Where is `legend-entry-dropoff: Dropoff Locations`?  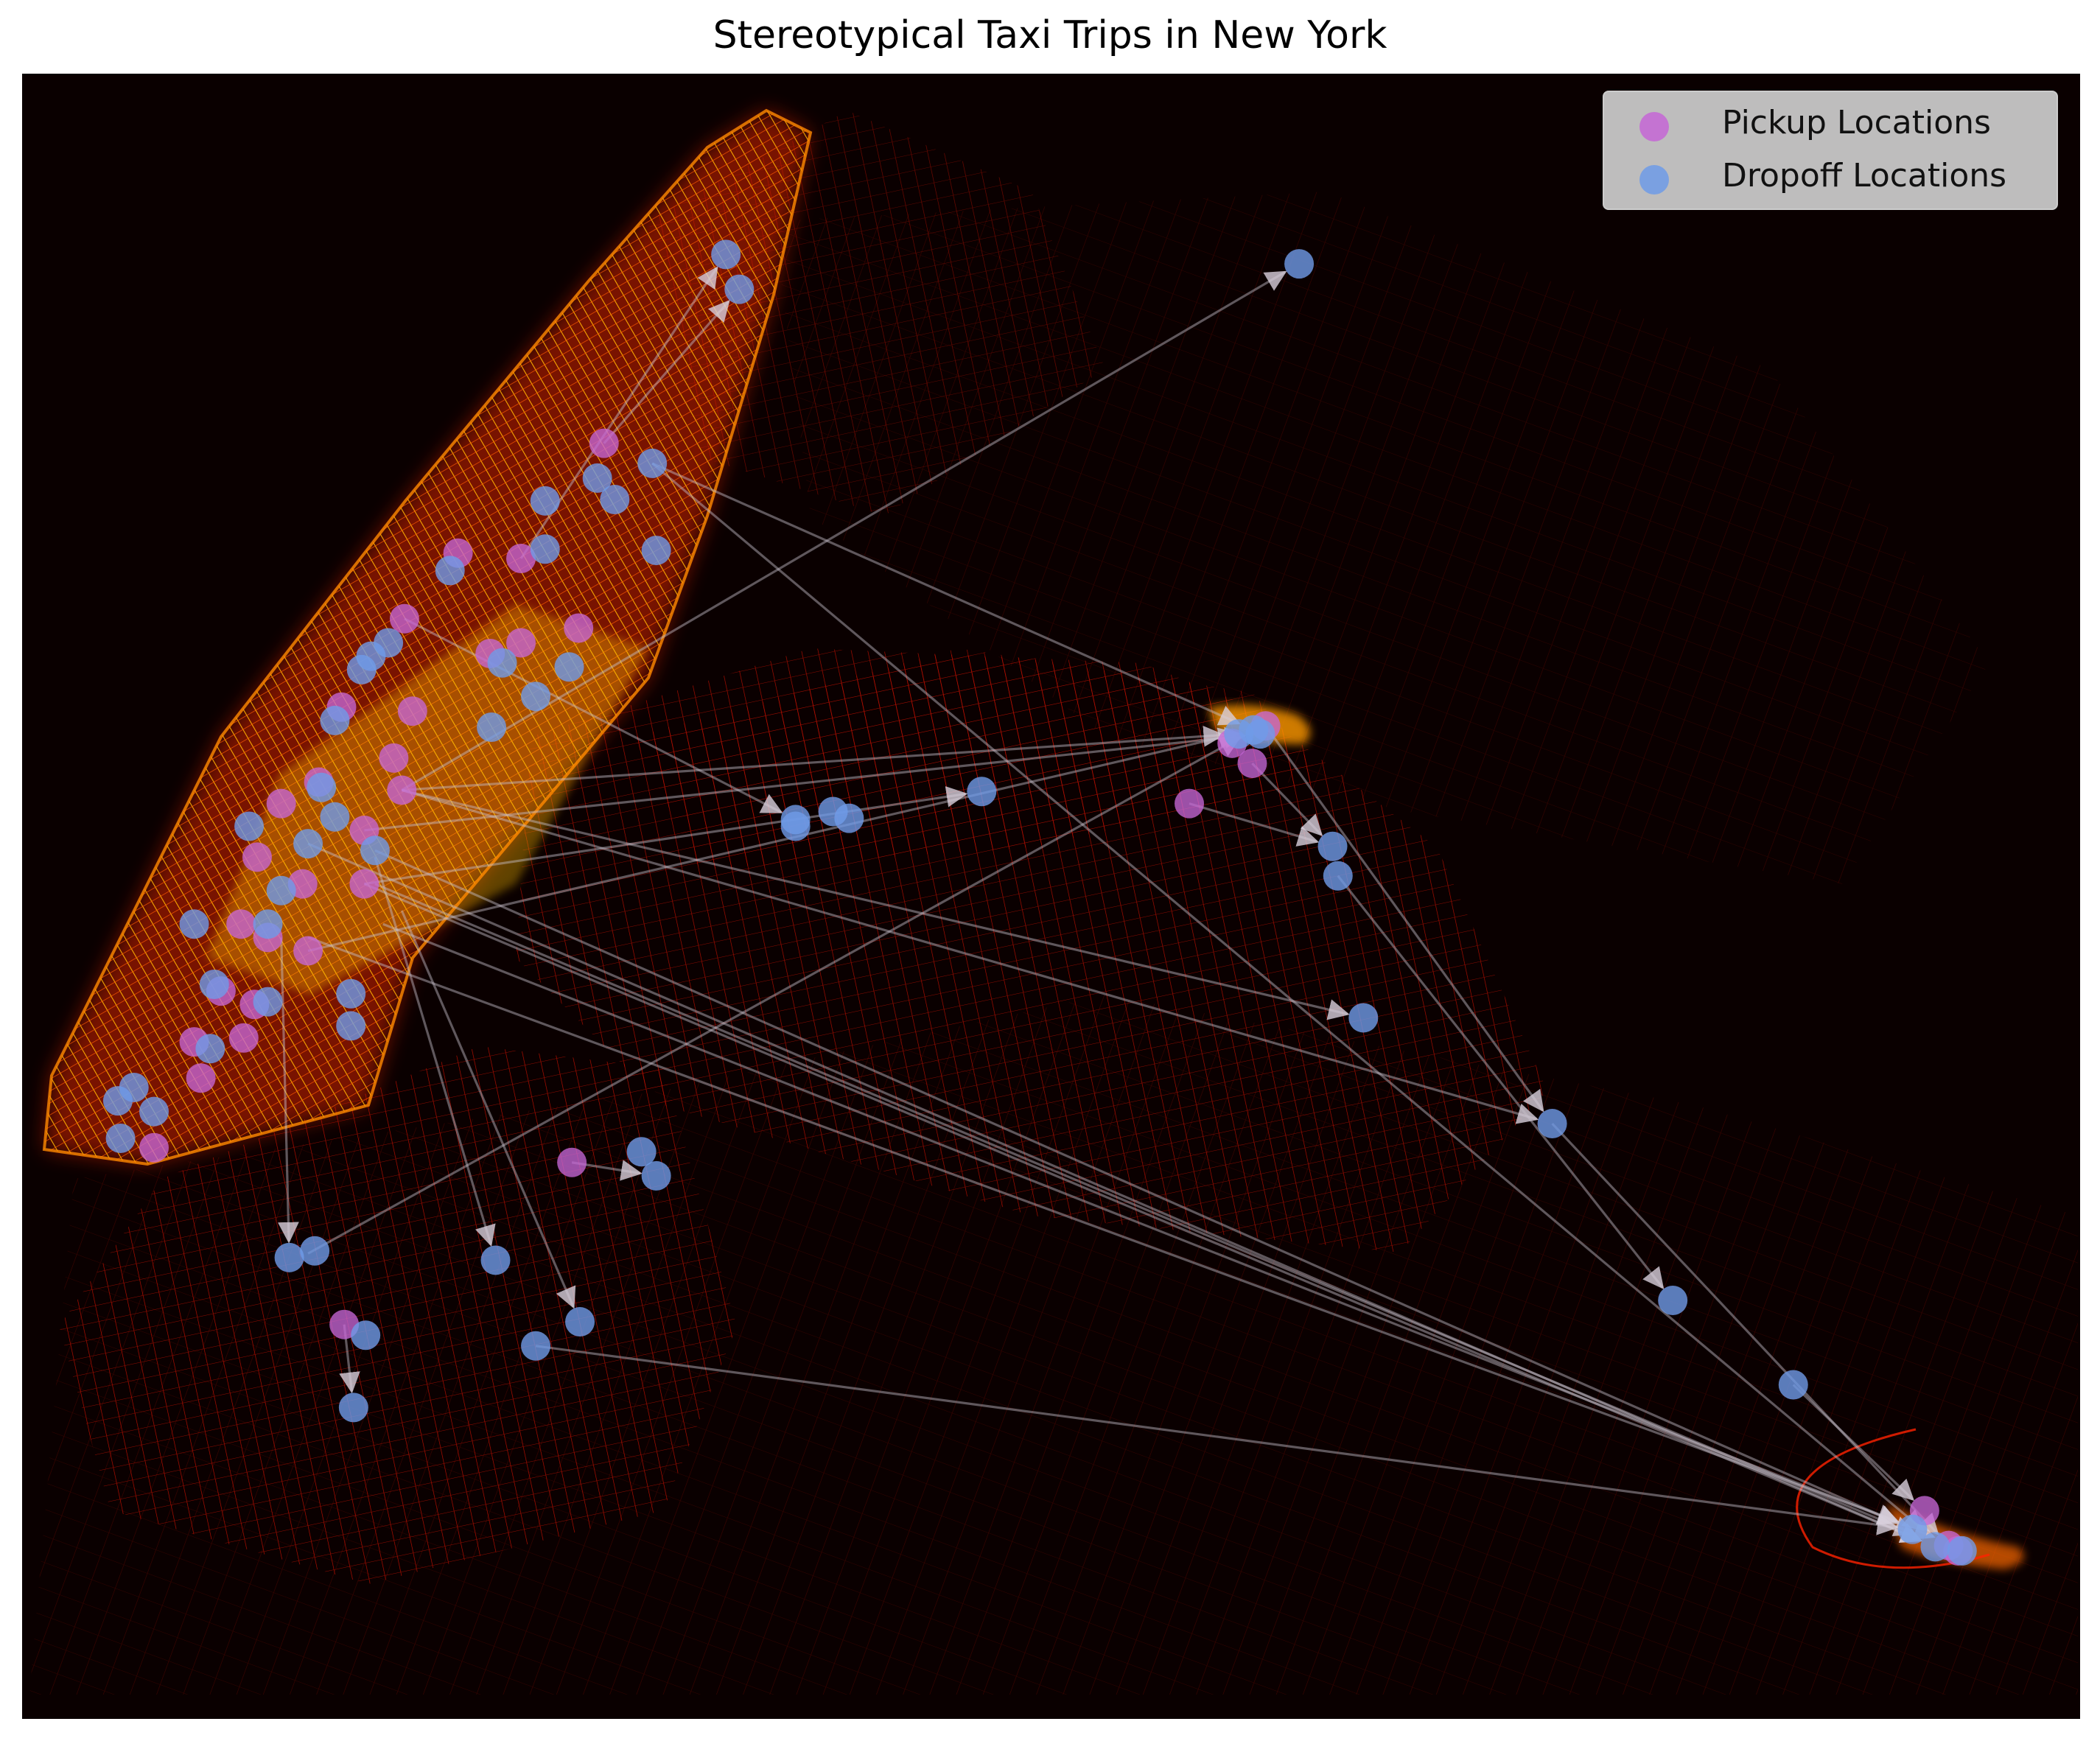 legend-entry-dropoff: Dropoff Locations is located at coordinates (1830, 178).